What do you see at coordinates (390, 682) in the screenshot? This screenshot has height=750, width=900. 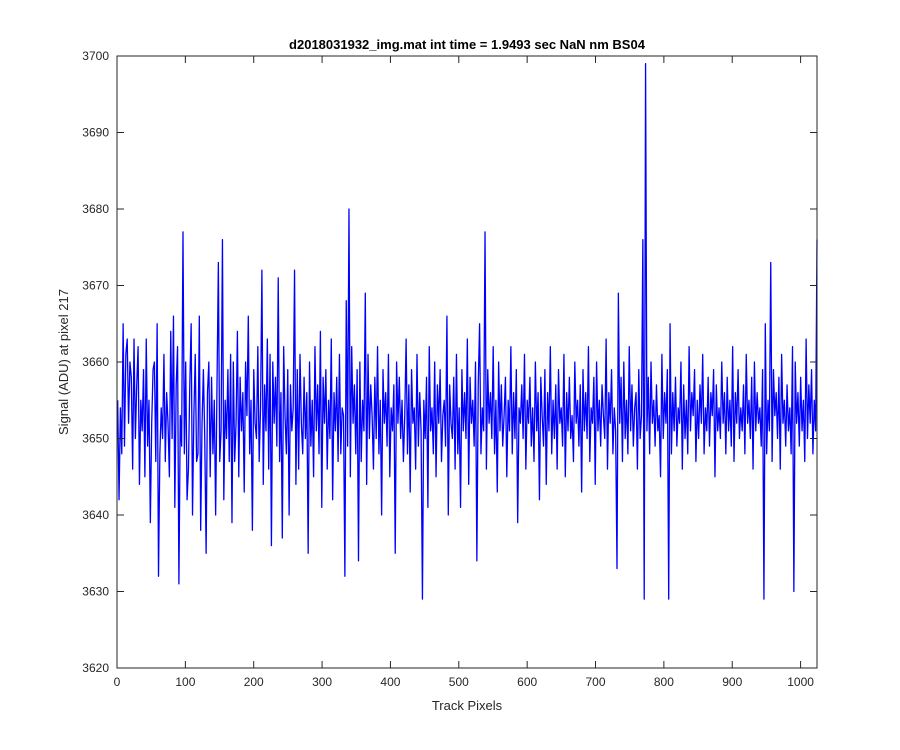 I see `x-tick-label: 400` at bounding box center [390, 682].